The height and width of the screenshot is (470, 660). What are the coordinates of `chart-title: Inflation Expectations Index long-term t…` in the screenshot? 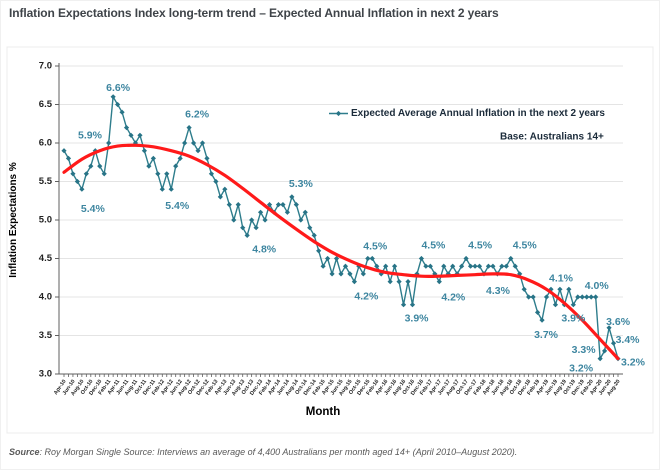 It's located at (254, 13).